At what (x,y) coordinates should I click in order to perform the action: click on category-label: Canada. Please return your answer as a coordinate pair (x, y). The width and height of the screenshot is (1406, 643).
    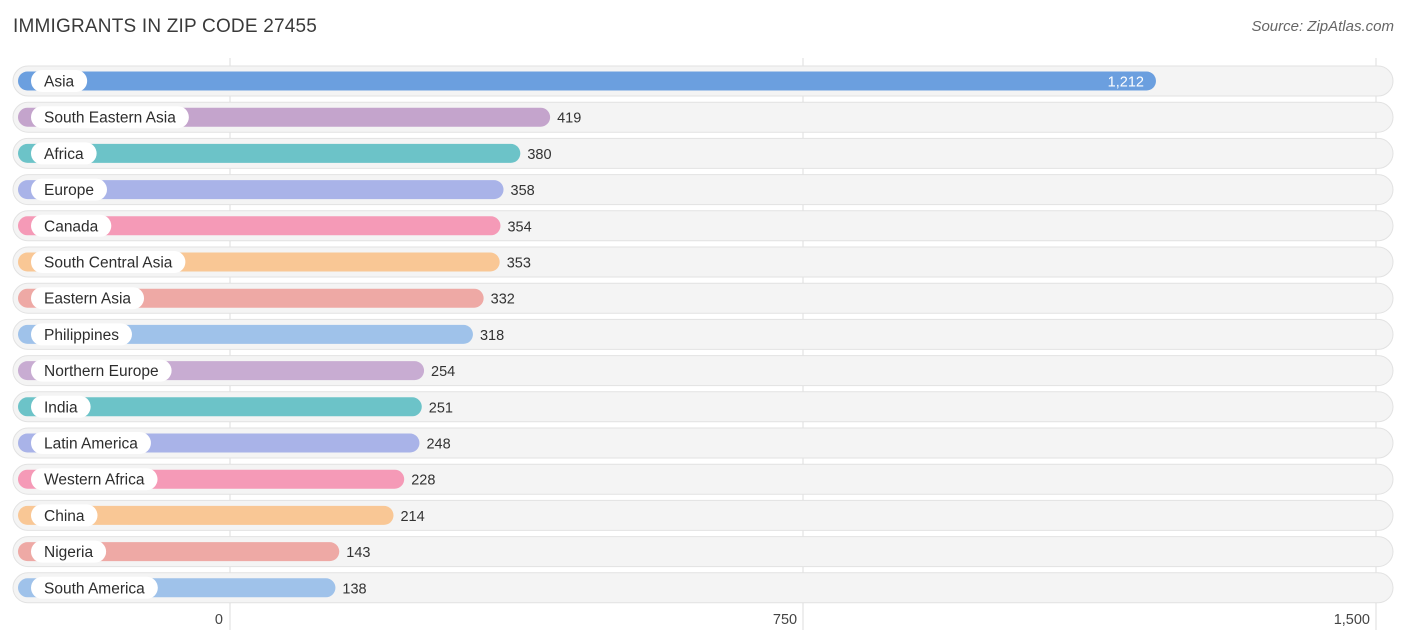
    Looking at the image, I should click on (71, 226).